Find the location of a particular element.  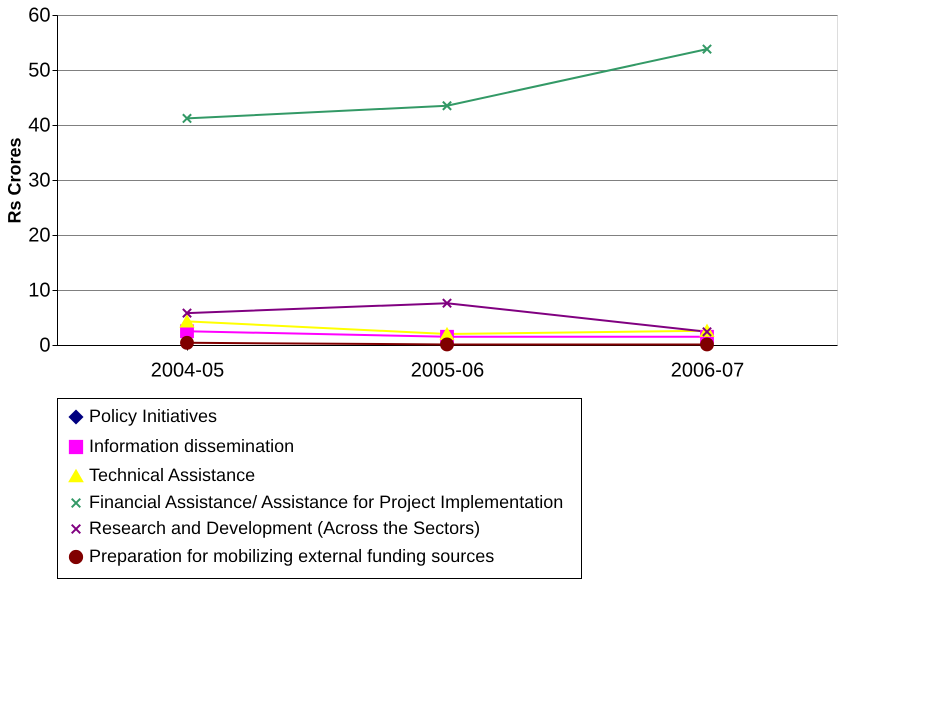

y-tick-label: 30 is located at coordinates (39, 181).